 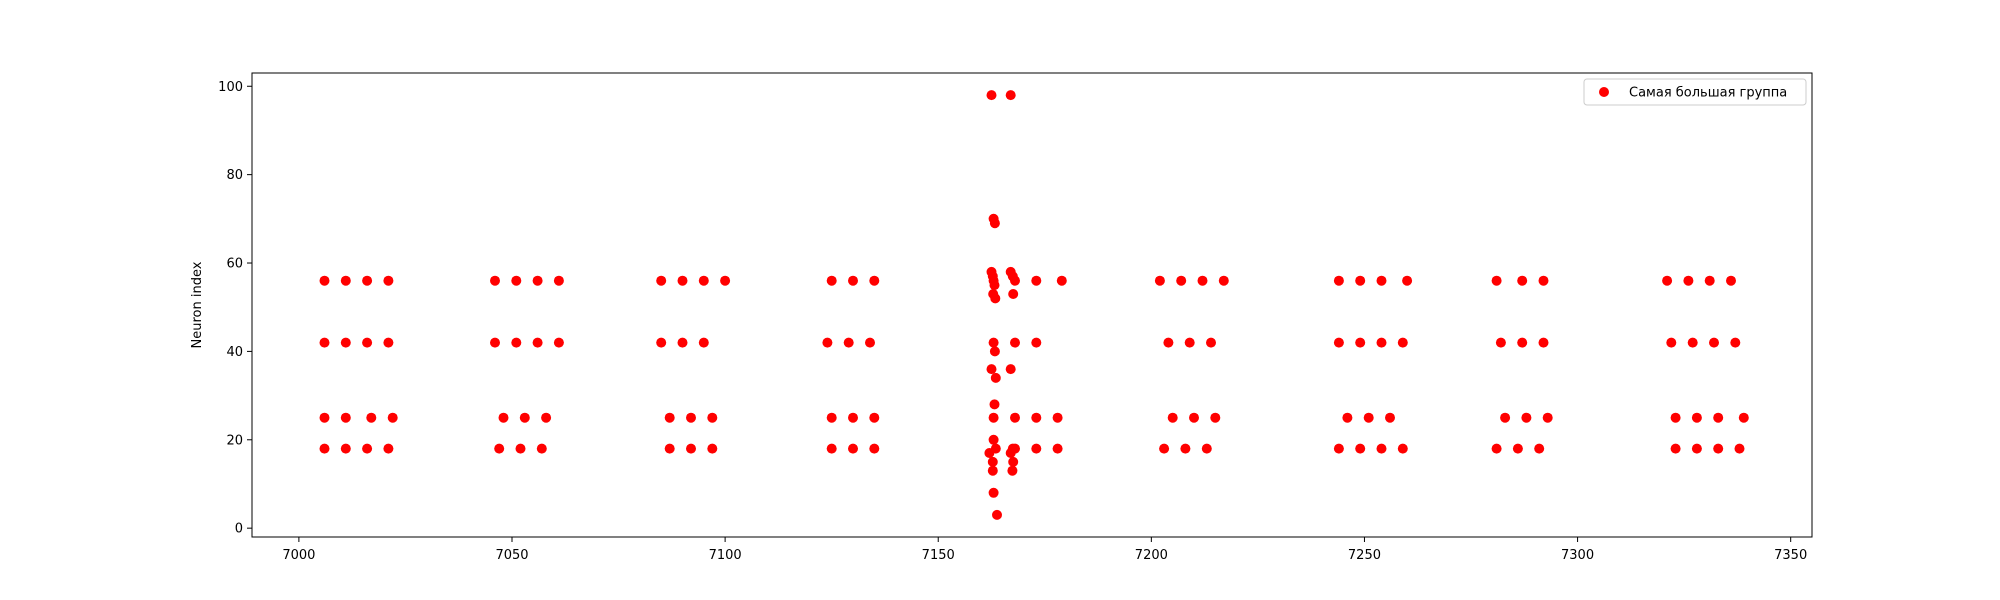 I want to click on x-tick-label: 7300, so click(x=1577, y=555).